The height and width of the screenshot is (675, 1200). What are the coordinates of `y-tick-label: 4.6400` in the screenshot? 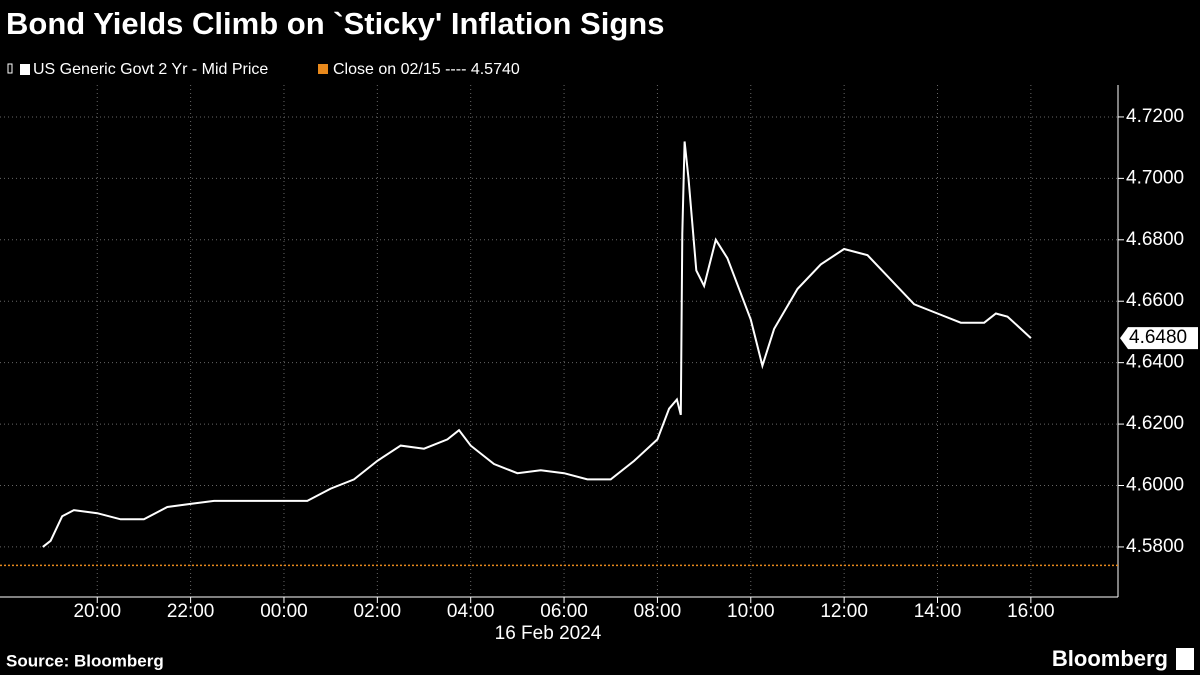 It's located at (1155, 362).